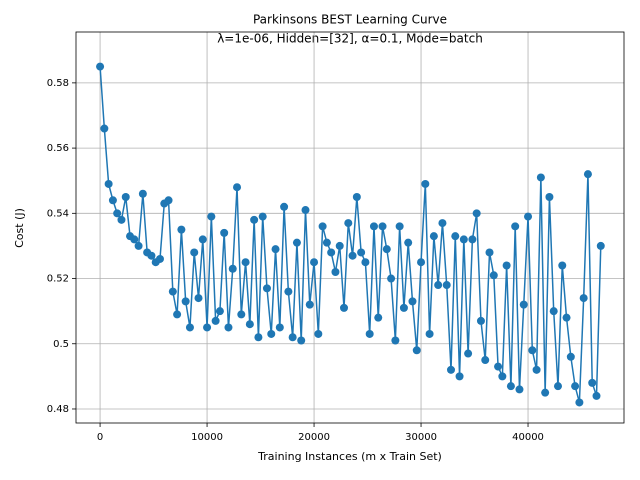 Image resolution: width=640 pixels, height=480 pixels. What do you see at coordinates (58, 409) in the screenshot?
I see `y-tick-label: 0.48` at bounding box center [58, 409].